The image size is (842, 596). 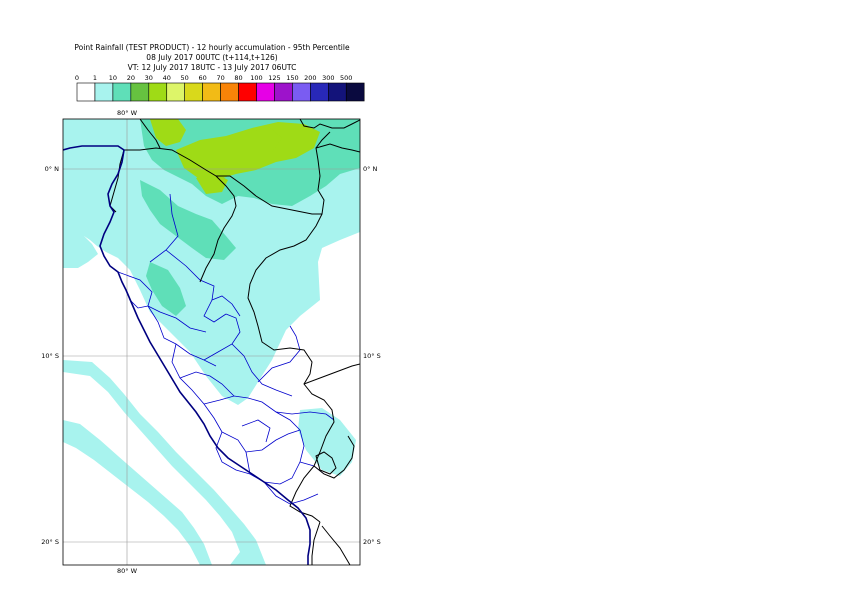 What do you see at coordinates (203, 78) in the screenshot?
I see `legend-tick-label: 60` at bounding box center [203, 78].